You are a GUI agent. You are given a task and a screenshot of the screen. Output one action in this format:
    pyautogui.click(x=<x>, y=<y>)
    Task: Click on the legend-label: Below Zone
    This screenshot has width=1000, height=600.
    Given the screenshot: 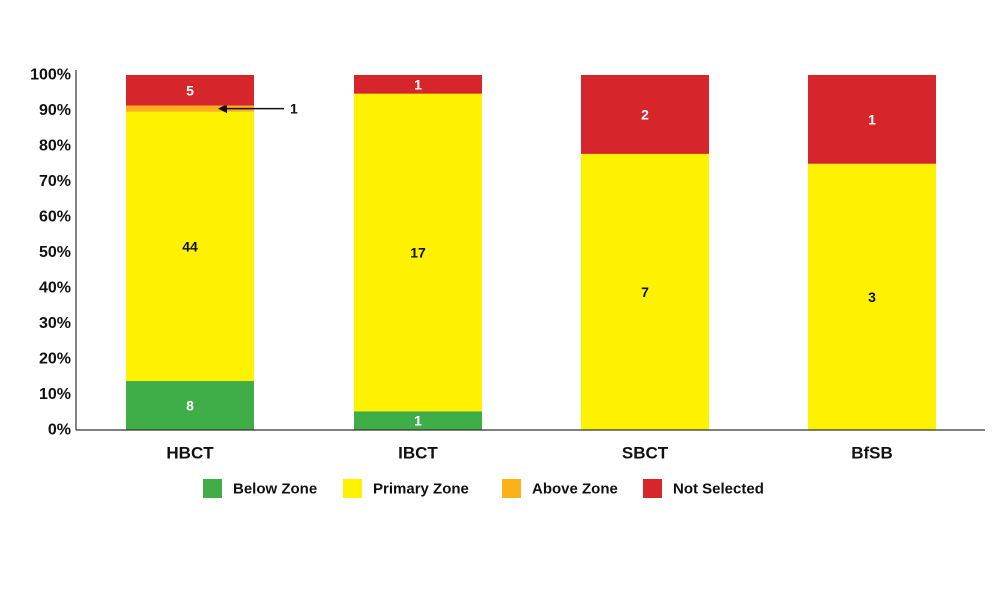 What is the action you would take?
    pyautogui.click(x=275, y=489)
    